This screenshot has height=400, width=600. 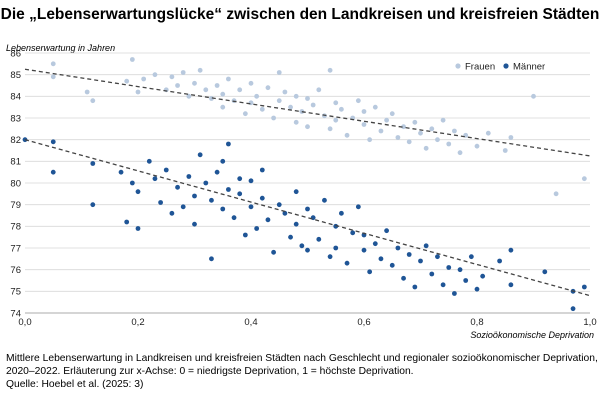 I want to click on y-axis-ticks: 74 75 76 77 78 79 80 81 82 83 84 85 86, so click(x=15, y=183).